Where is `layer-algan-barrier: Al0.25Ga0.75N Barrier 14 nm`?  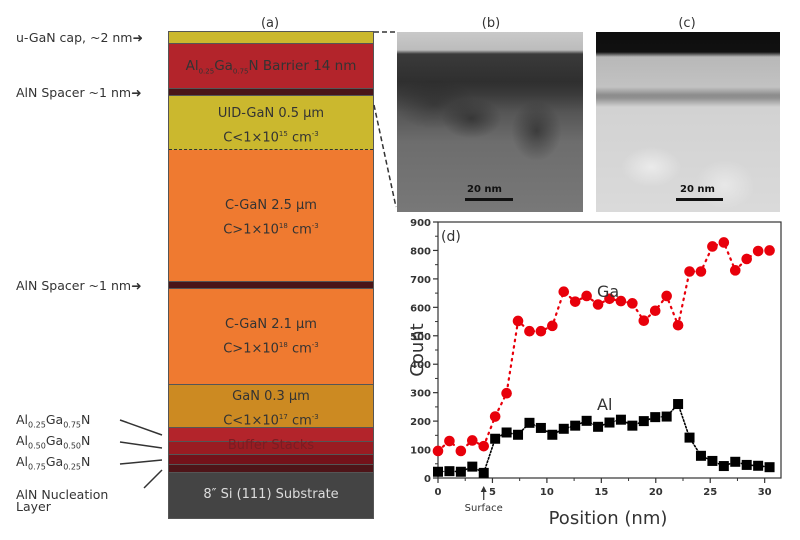
layer-algan-barrier: Al0.25Ga0.75N Barrier 14 nm is located at coordinates (271, 66).